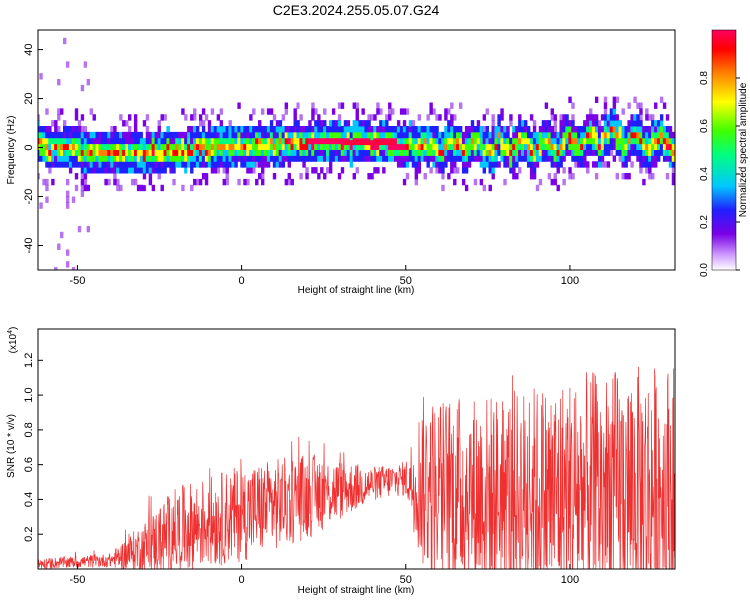 This screenshot has height=600, width=750. I want to click on spectrogram-xtick-label: 100, so click(570, 281).